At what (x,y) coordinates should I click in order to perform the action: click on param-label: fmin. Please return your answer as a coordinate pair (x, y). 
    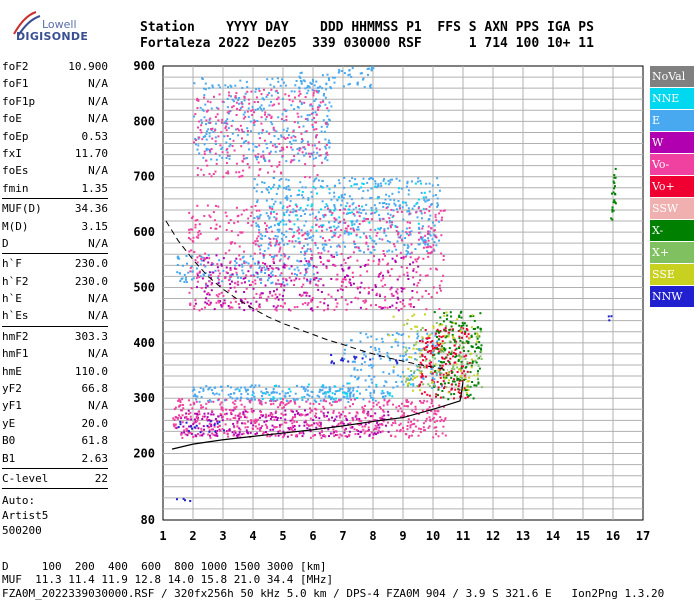
    Looking at the image, I should click on (15, 188).